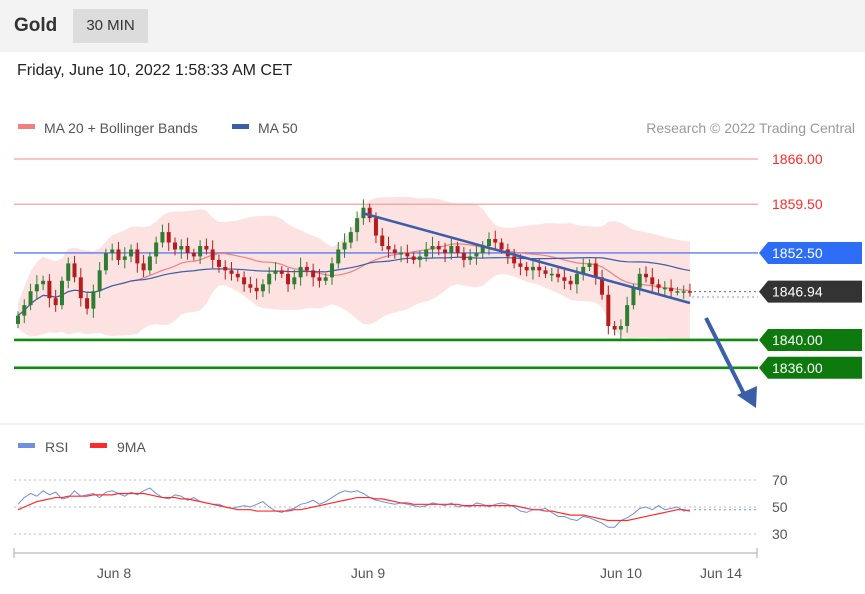 The image size is (865, 594). I want to click on forecast-arrow-shaft, so click(725, 357).